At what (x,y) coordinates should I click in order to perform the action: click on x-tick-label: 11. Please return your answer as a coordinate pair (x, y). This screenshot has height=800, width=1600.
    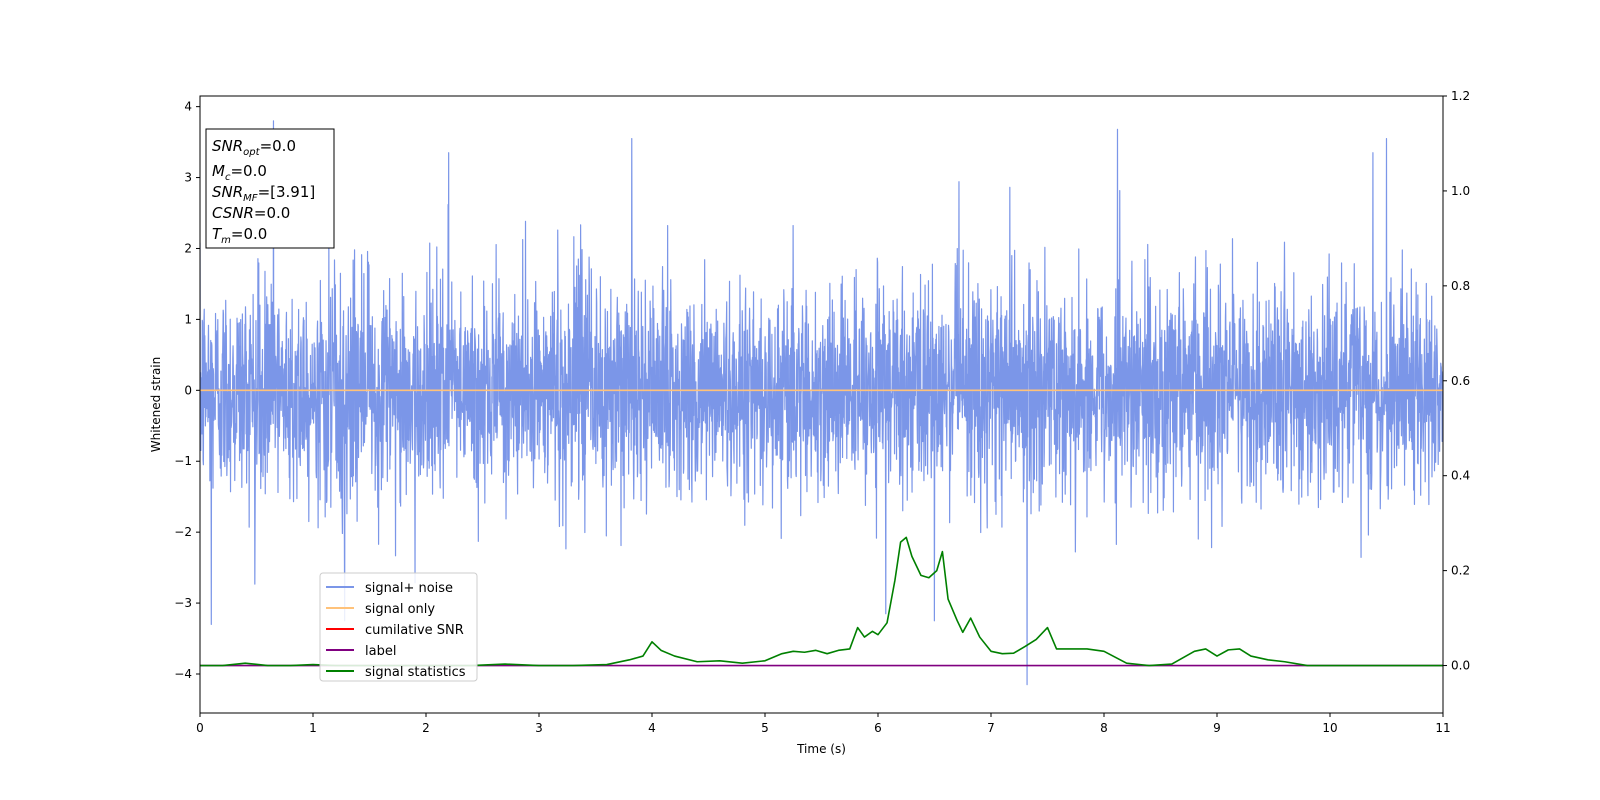
    Looking at the image, I should click on (1442, 728).